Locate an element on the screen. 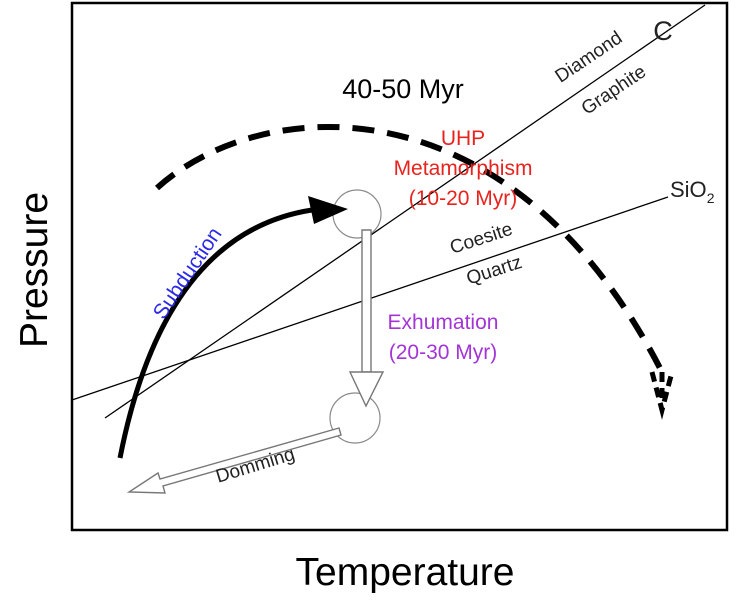 The width and height of the screenshot is (740, 600). carbon-label: C is located at coordinates (663, 31).